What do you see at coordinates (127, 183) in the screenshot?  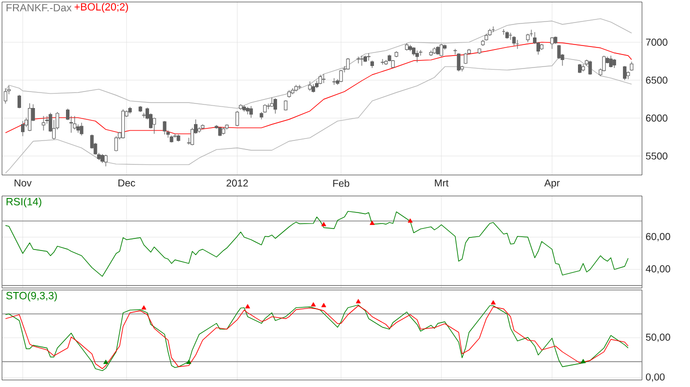 I see `x-tick-label: Dec` at bounding box center [127, 183].